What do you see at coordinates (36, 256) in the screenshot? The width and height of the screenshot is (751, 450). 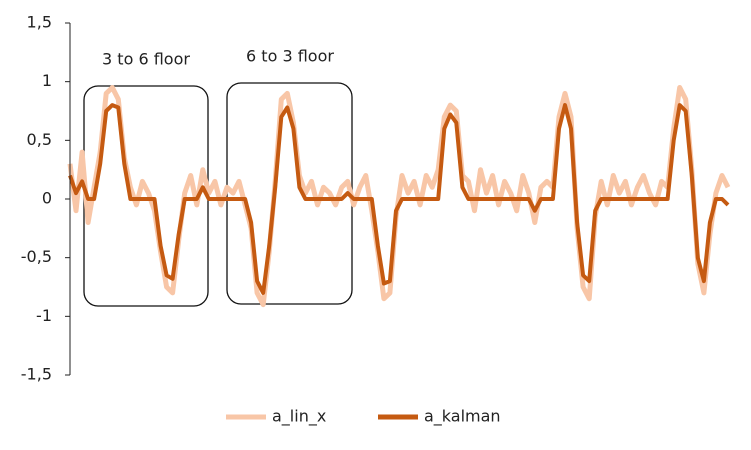 I see `y-tick-label: -0,5` at bounding box center [36, 256].